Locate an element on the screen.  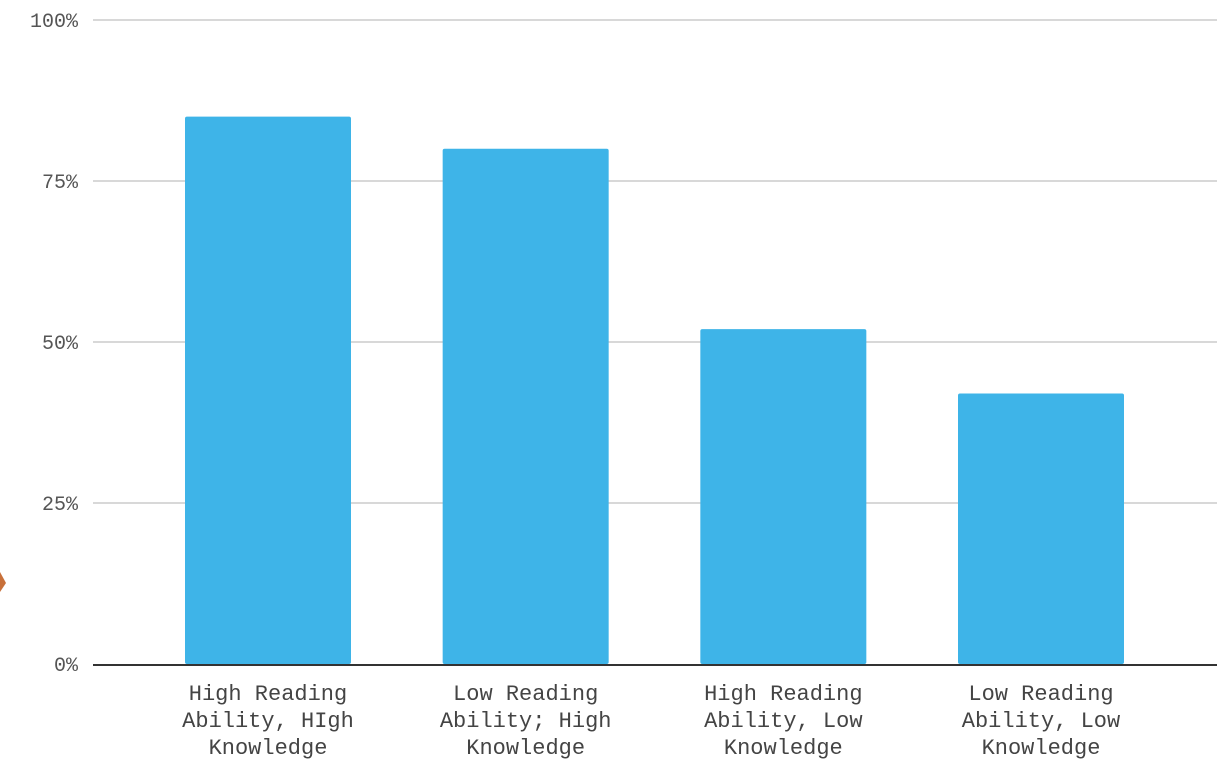
category-label-2: Low Reading Ability; High Knowledge is located at coordinates (526, 721).